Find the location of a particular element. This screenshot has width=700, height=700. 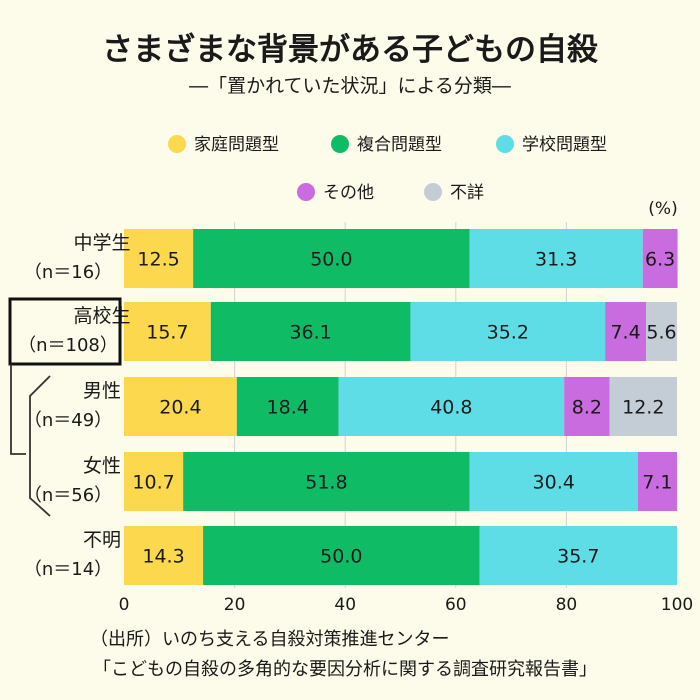

value-label-r2-s4: 7.4 is located at coordinates (625, 333).